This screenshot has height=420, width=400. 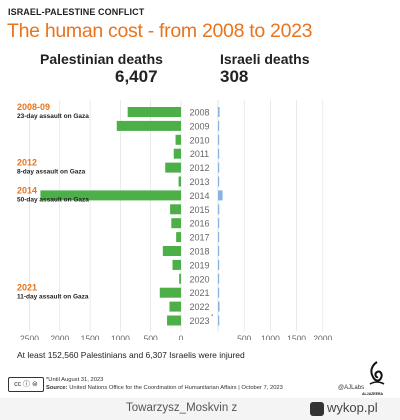 What do you see at coordinates (101, 59) in the screenshot?
I see `palestinian-deaths-label: Palestinian deaths` at bounding box center [101, 59].